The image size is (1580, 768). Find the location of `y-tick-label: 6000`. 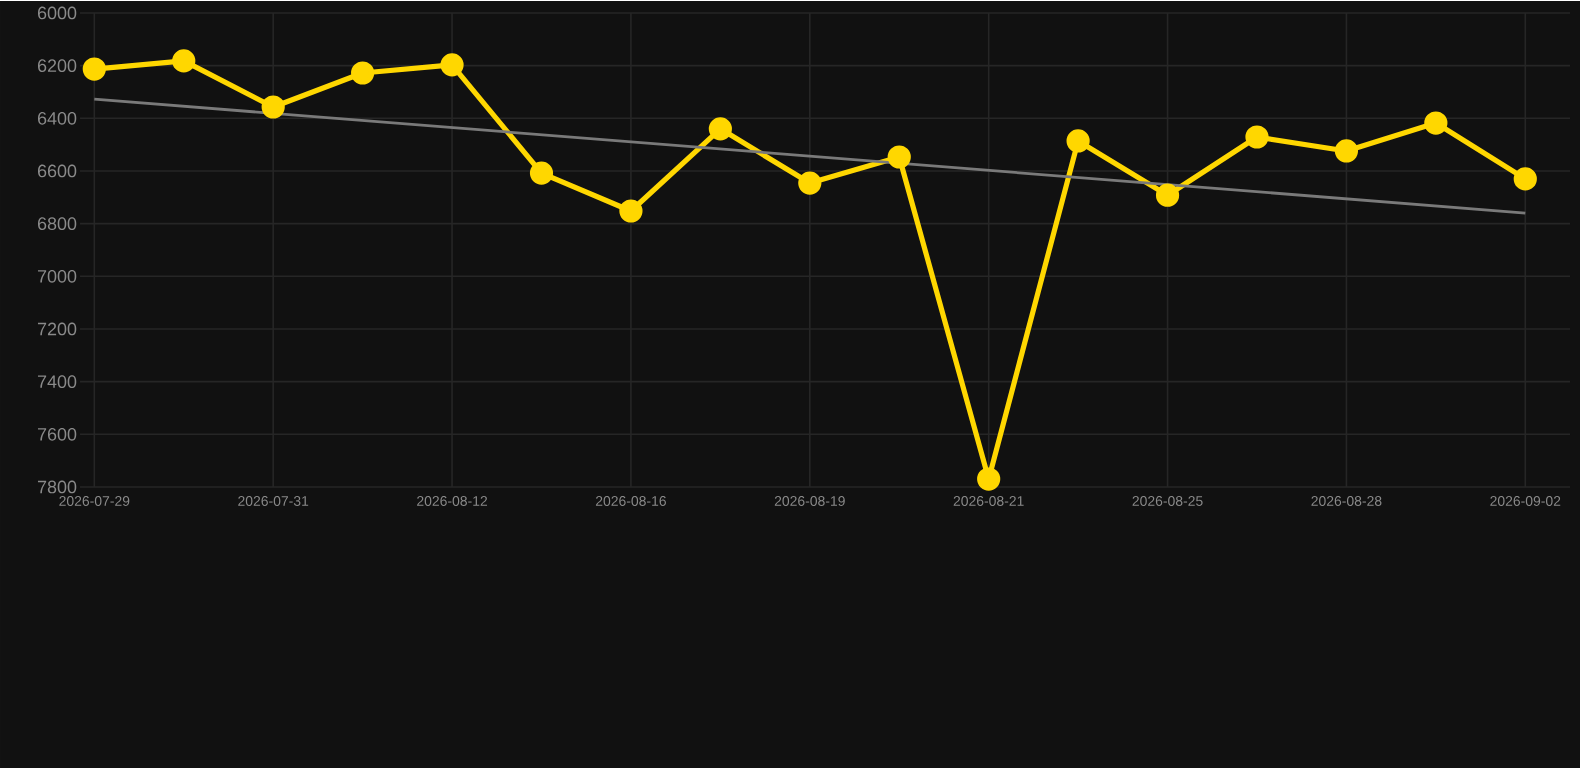

y-tick-label: 6000 is located at coordinates (57, 12).